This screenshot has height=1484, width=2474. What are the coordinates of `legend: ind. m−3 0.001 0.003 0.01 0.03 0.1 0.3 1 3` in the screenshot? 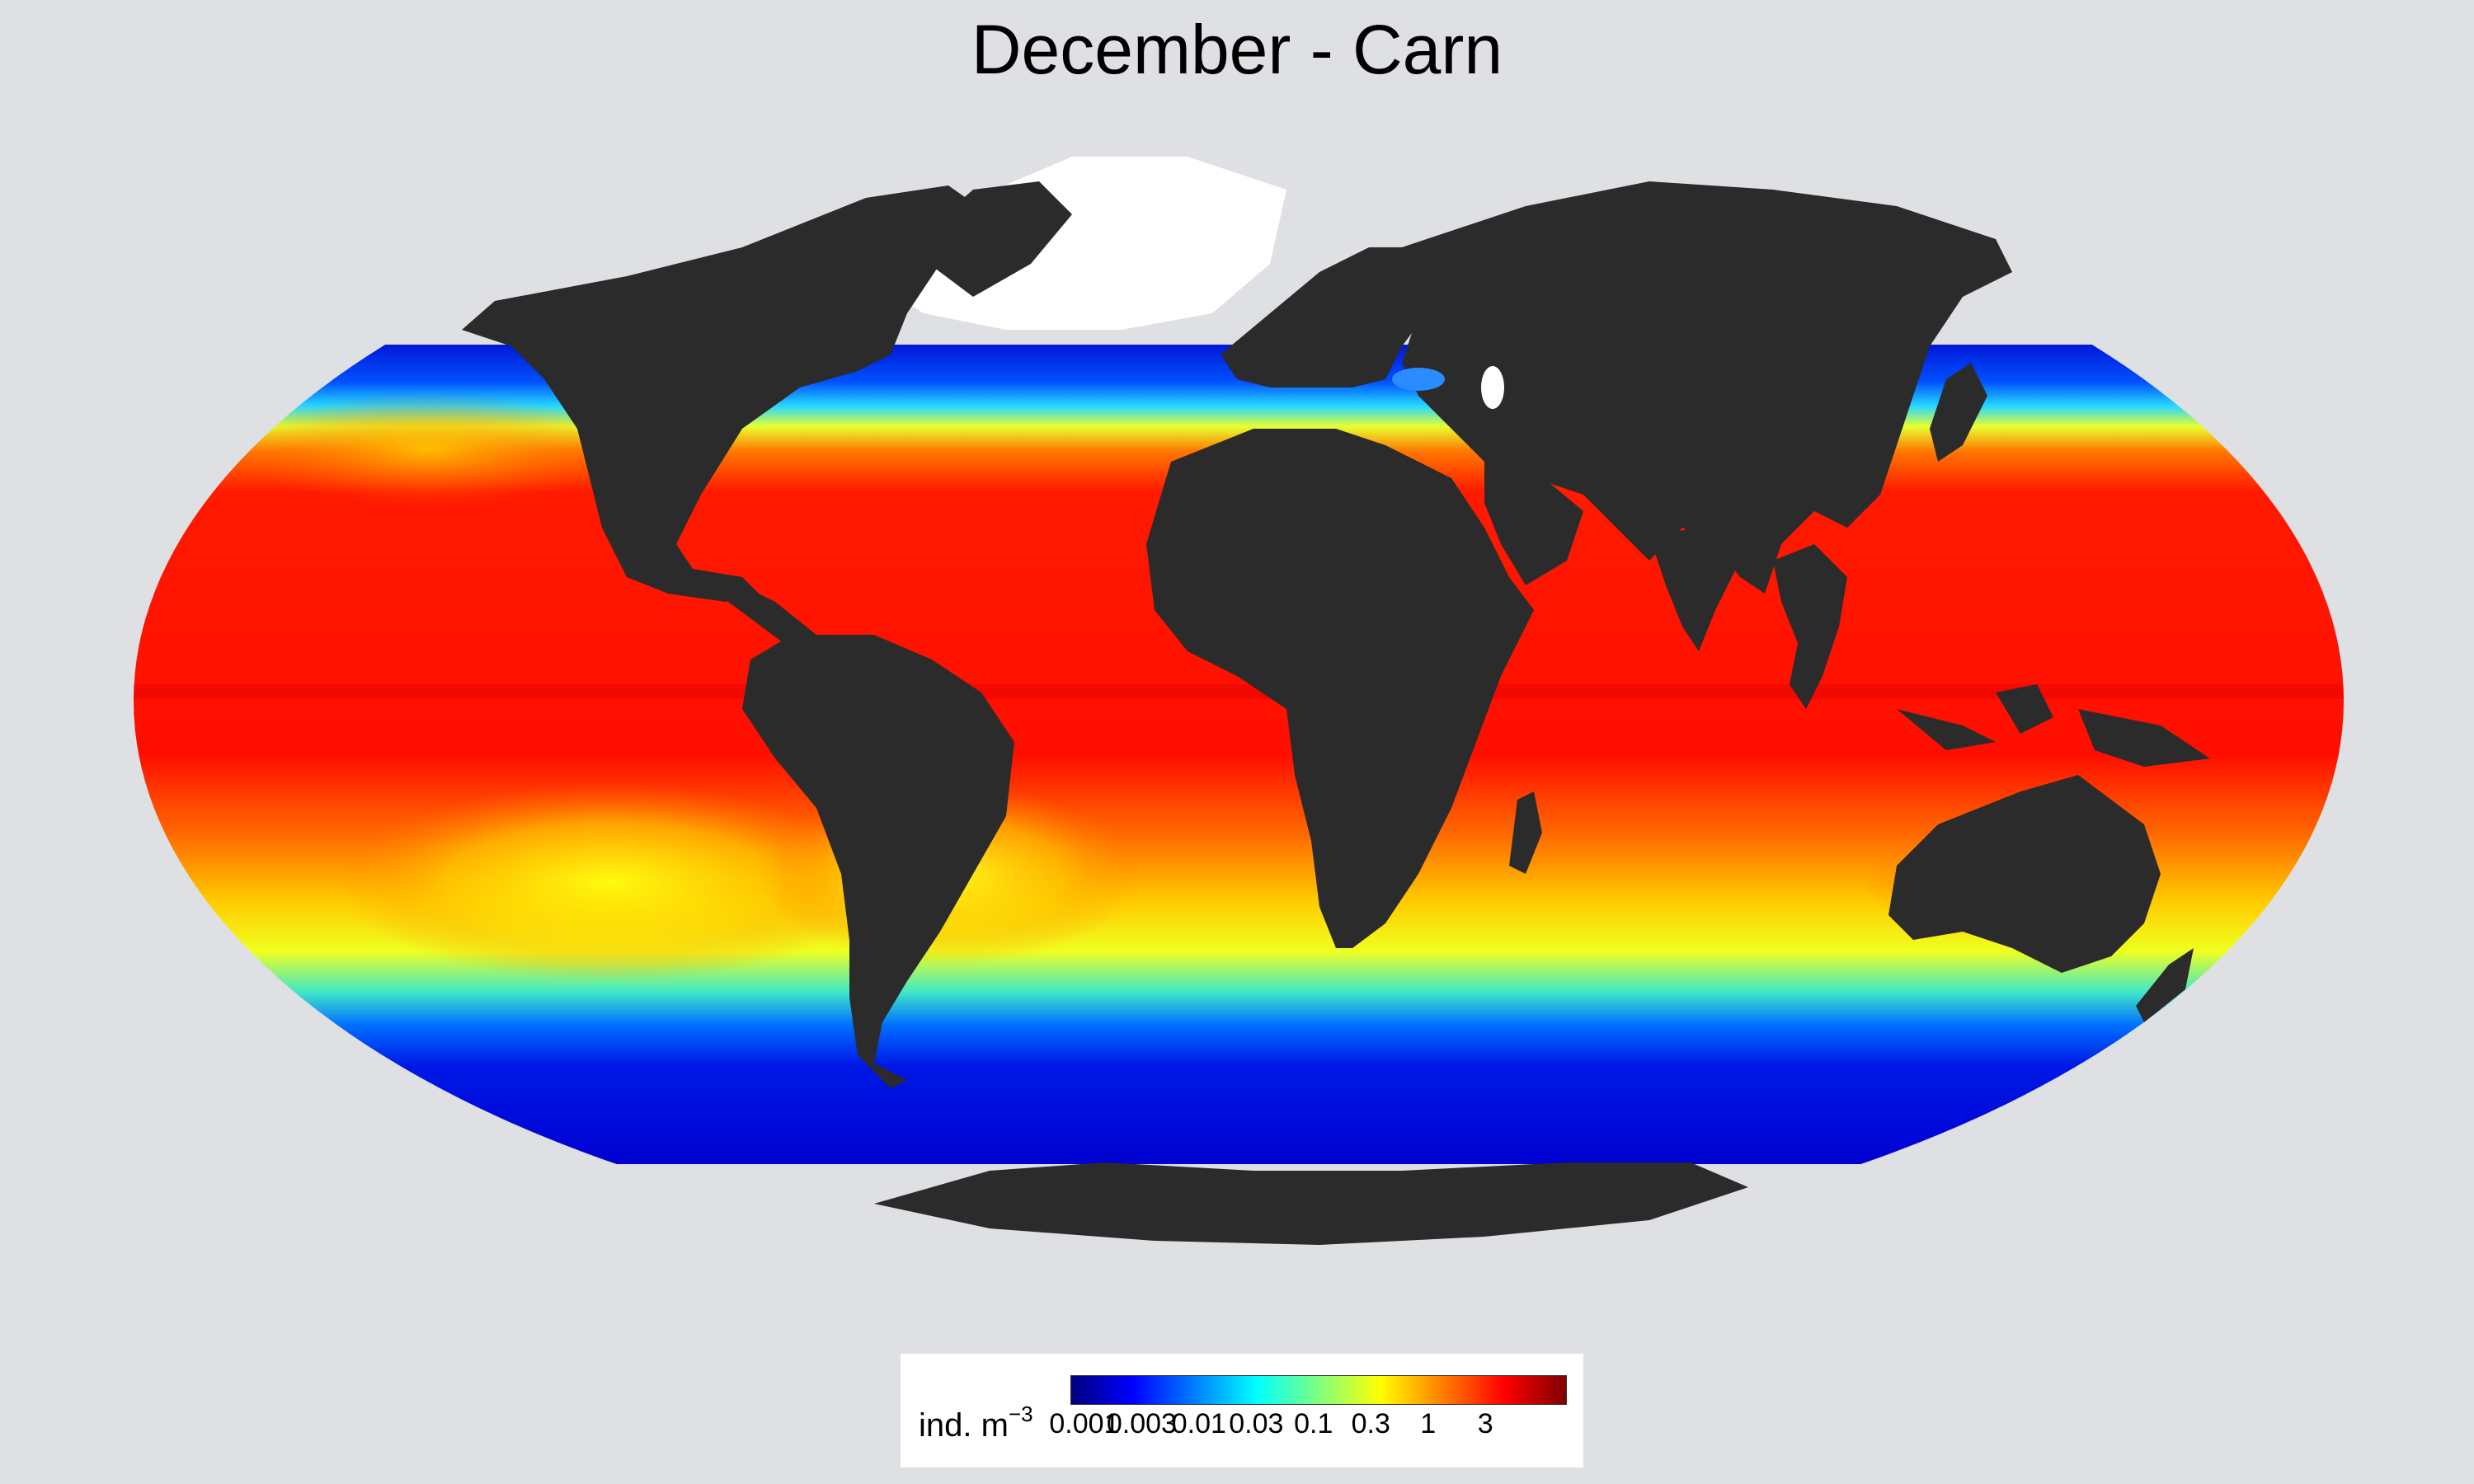 It's located at (1242, 1411).